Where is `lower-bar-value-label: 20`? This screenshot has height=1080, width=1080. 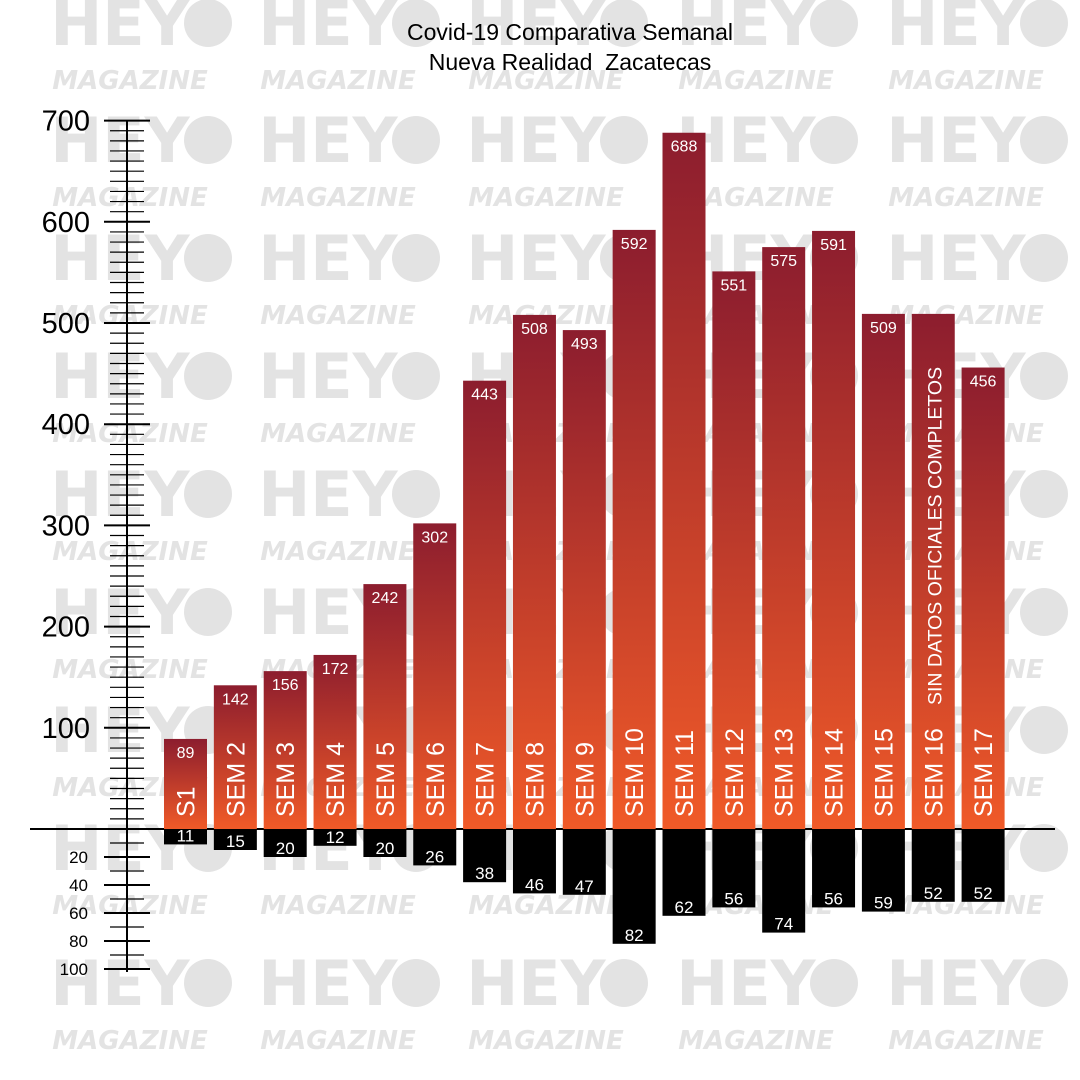
lower-bar-value-label: 20 is located at coordinates (285, 848).